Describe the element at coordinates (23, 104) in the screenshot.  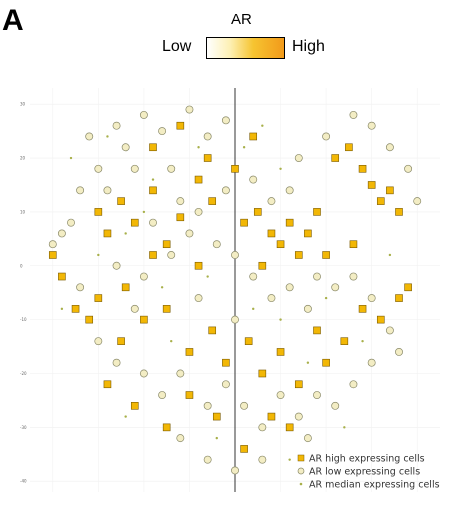
I see `y-tick-label: 30` at that location.